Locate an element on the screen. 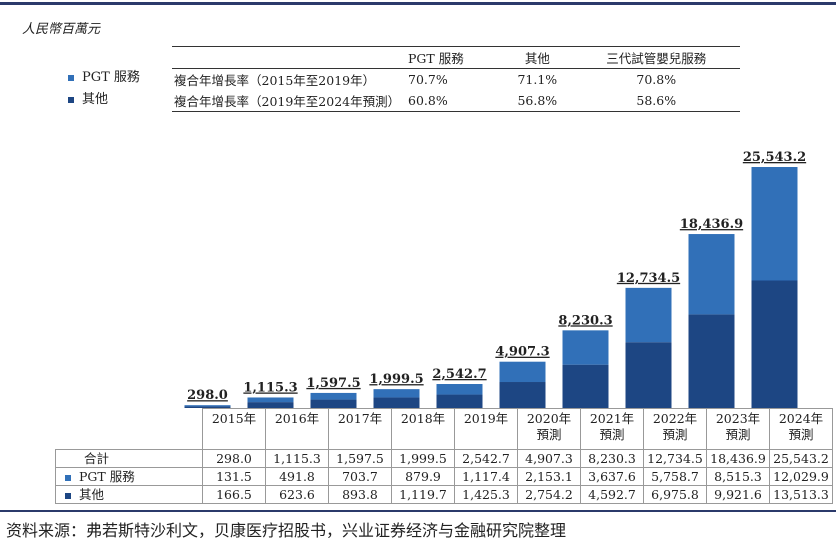 This screenshot has width=836, height=543. legend-label: PGT 服務 is located at coordinates (111, 77).